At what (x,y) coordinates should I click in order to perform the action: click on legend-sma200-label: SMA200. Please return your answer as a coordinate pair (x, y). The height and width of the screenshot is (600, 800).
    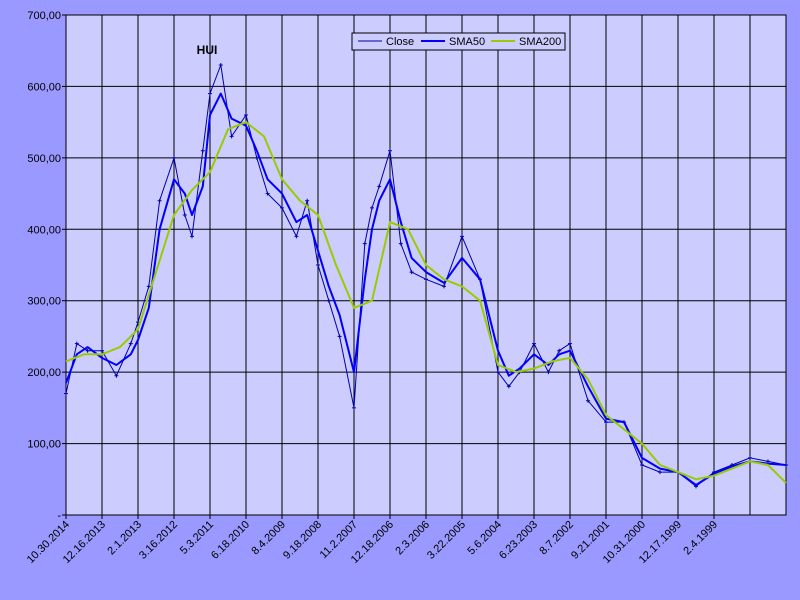
    Looking at the image, I should click on (540, 42).